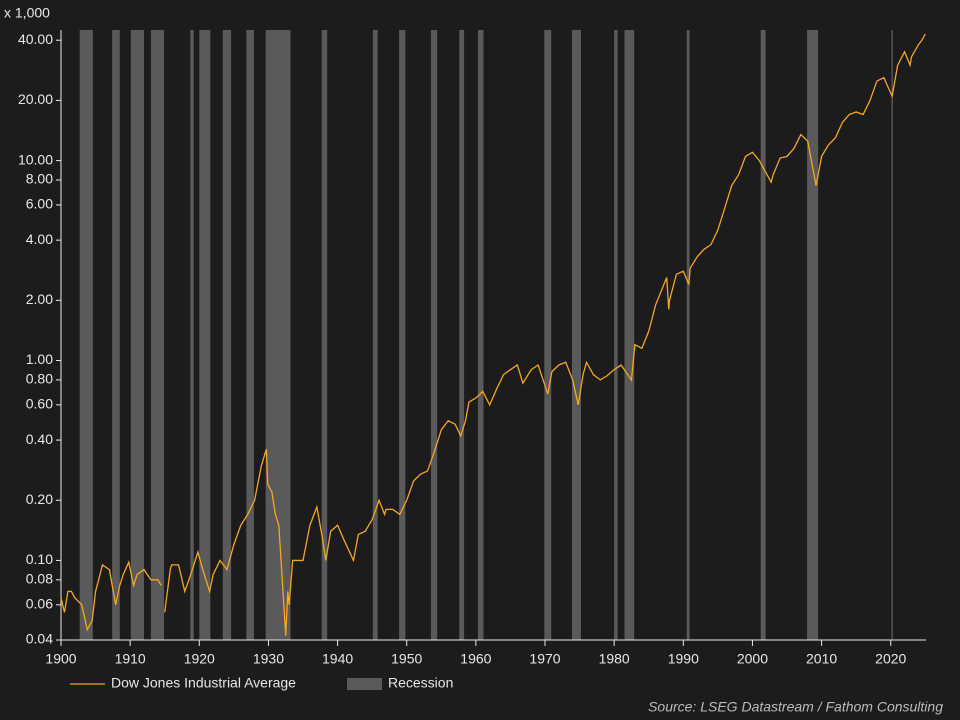 Image resolution: width=960 pixels, height=720 pixels. I want to click on y-tick-label: 40.00, so click(35, 39).